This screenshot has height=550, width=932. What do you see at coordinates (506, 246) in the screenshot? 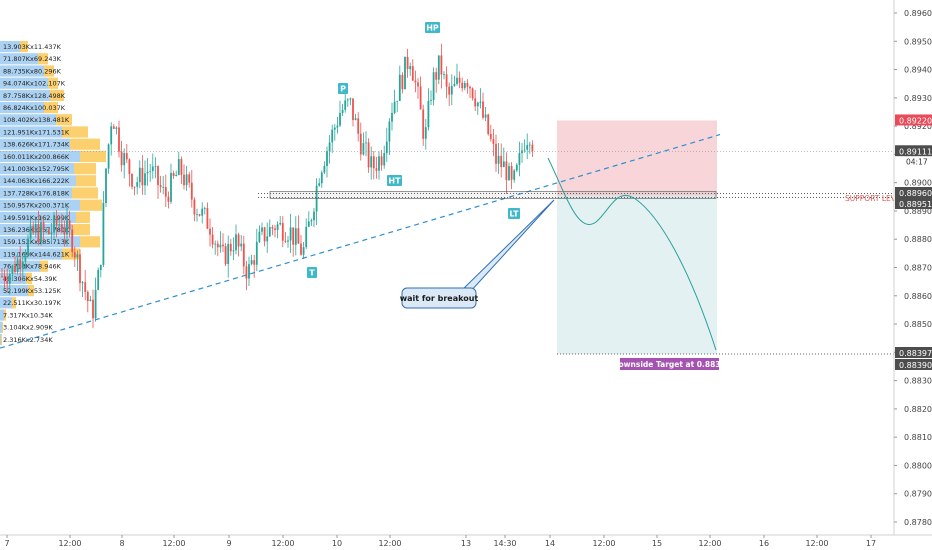
I see `callout-pointer` at bounding box center [506, 246].